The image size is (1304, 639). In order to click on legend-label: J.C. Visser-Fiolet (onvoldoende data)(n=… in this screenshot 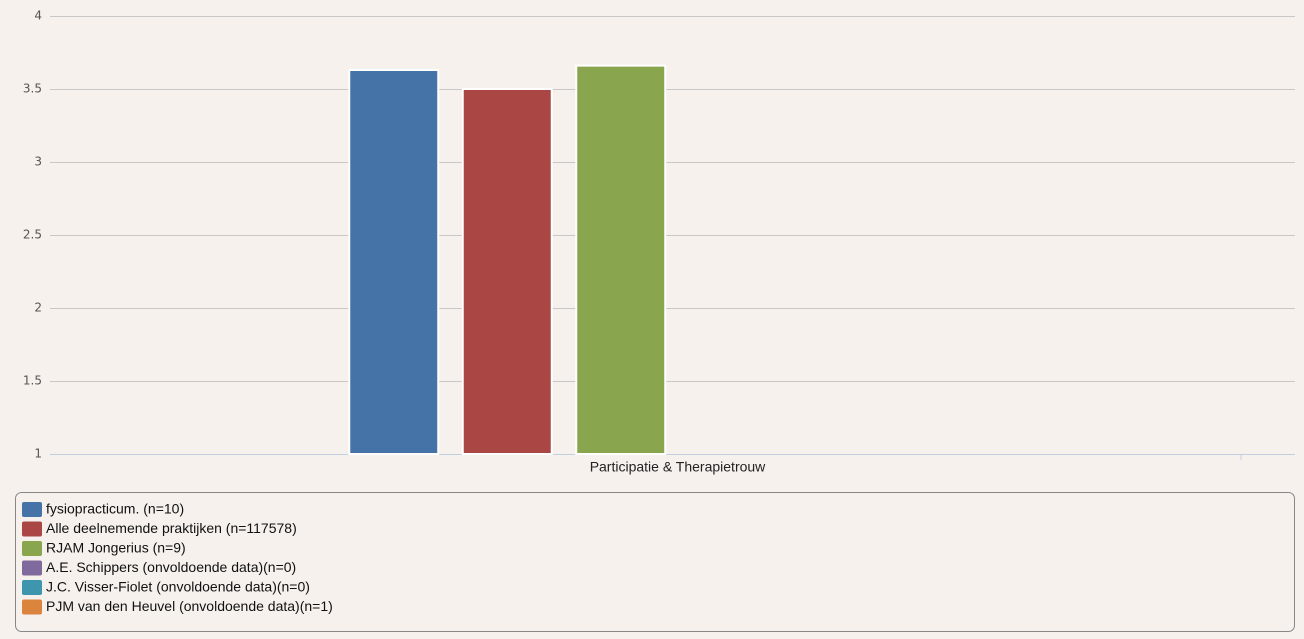, I will do `click(178, 587)`.